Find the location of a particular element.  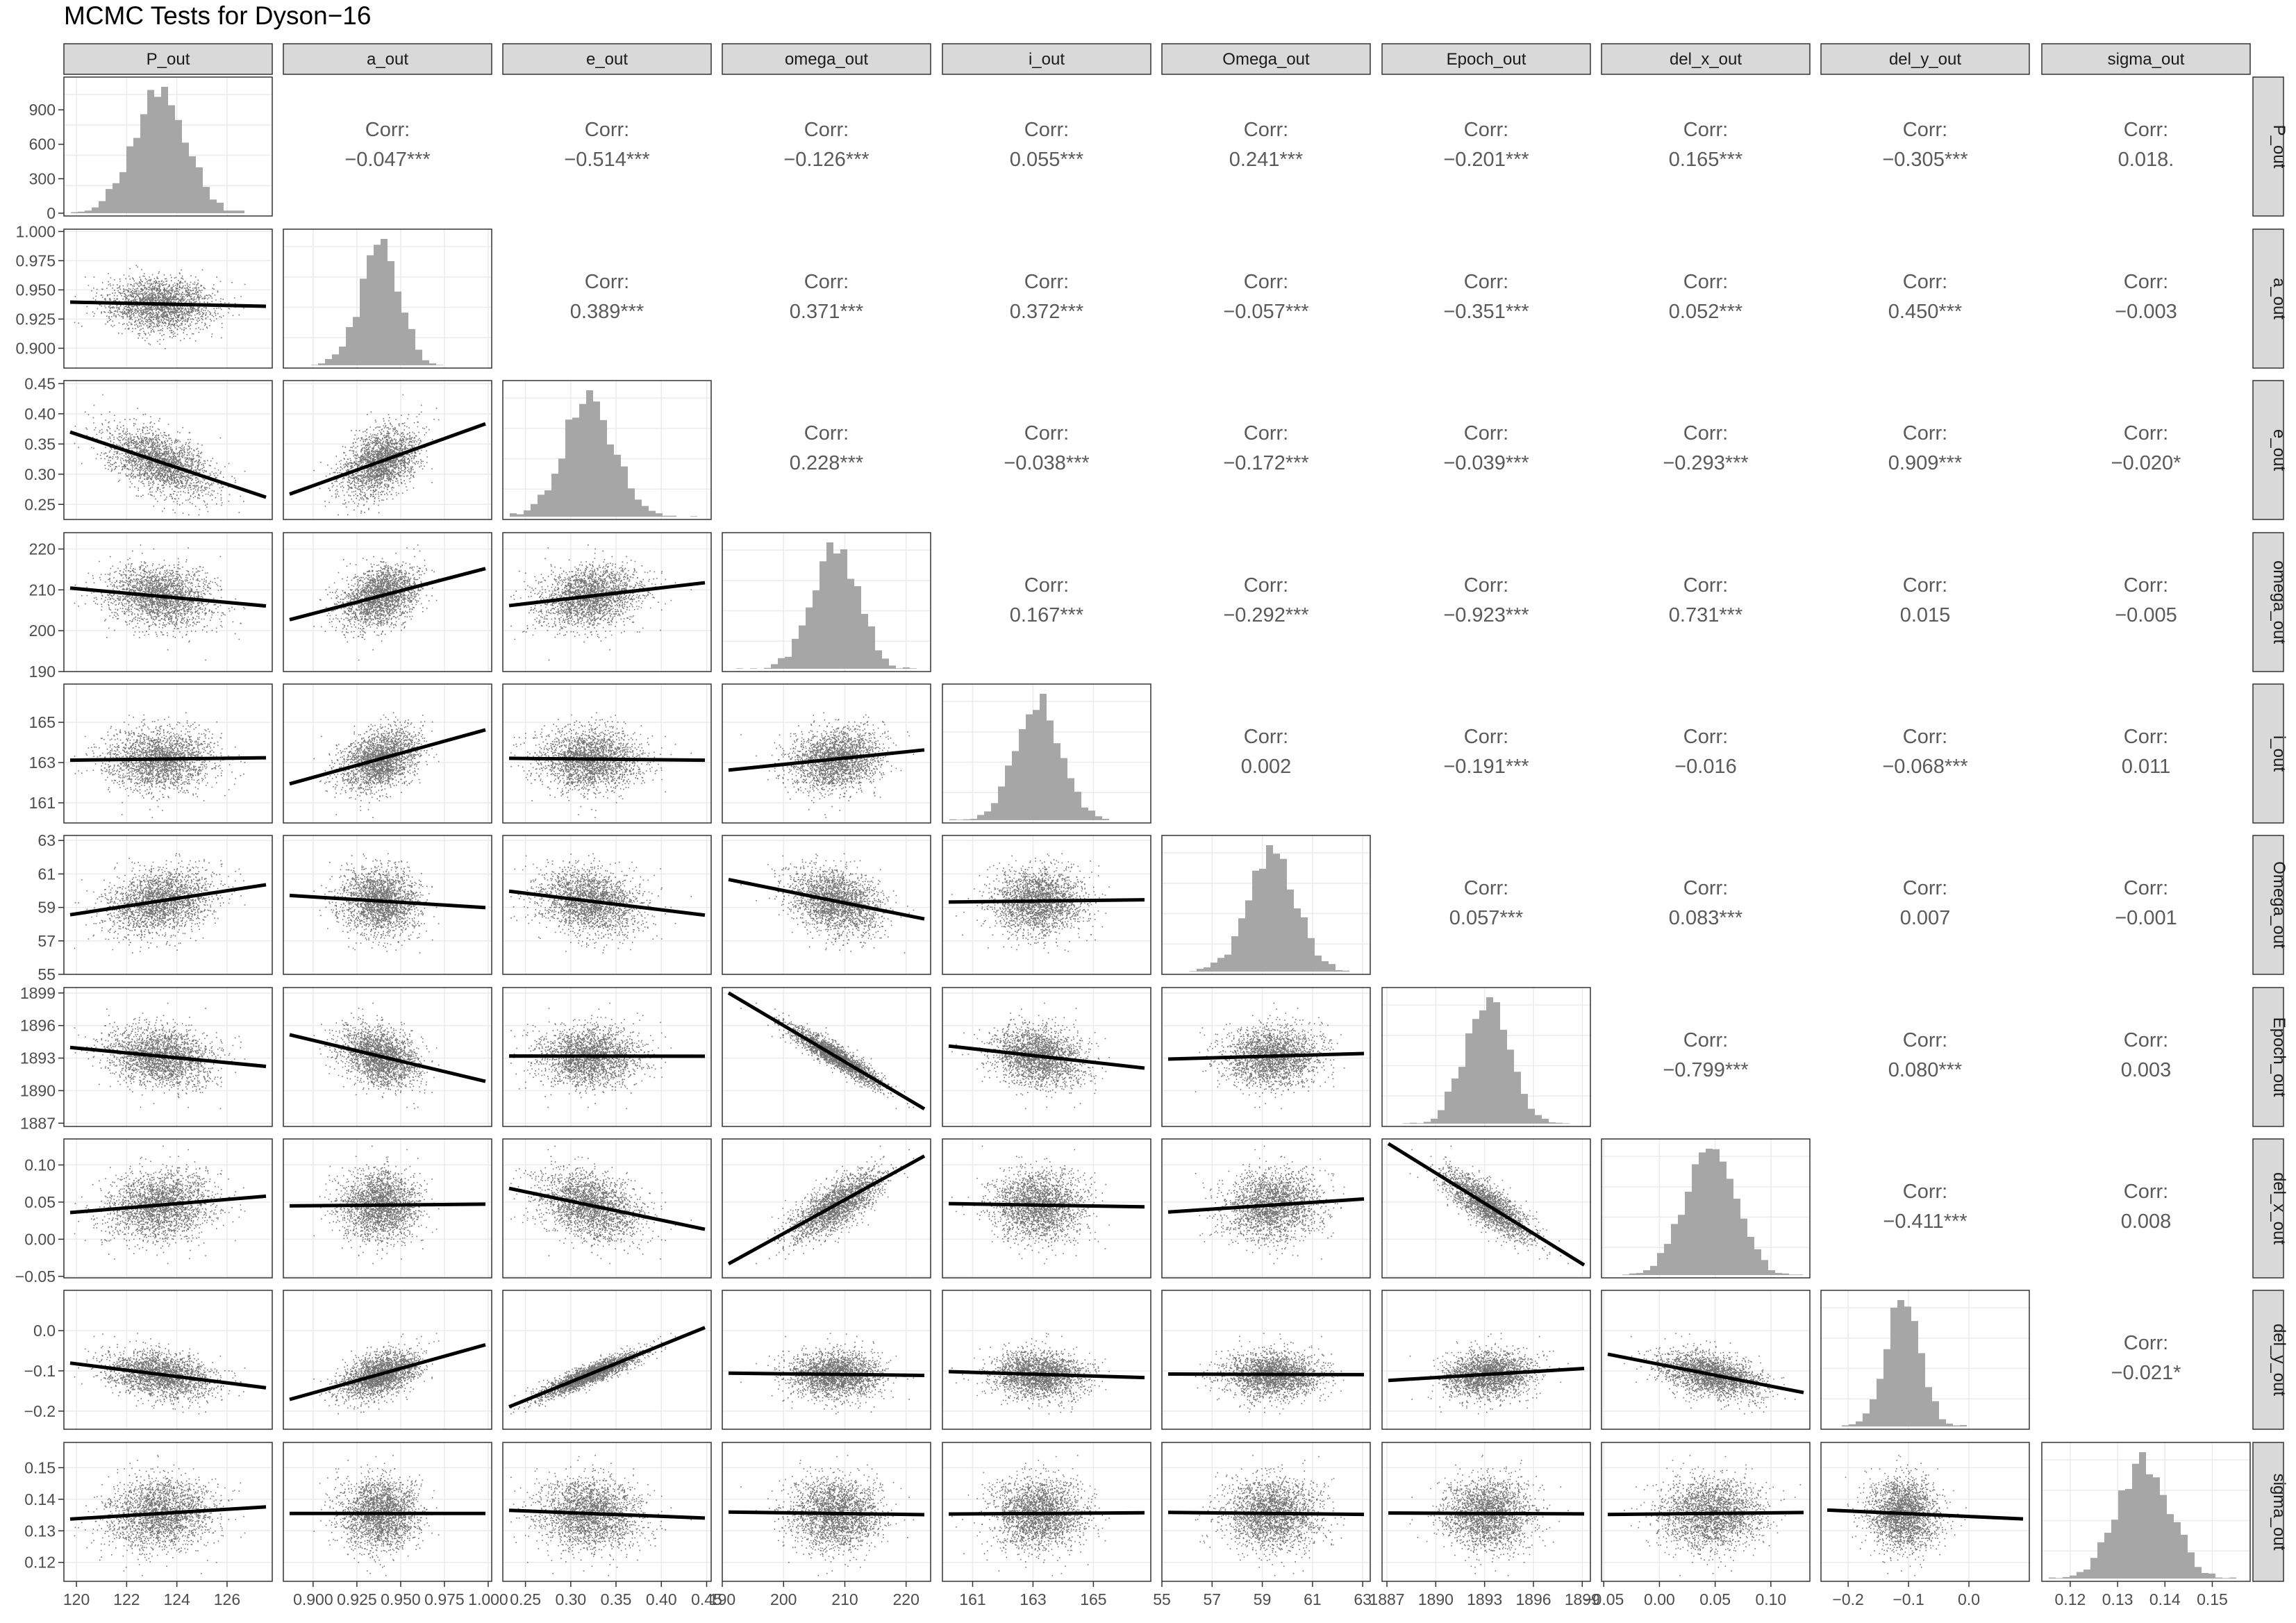

scatter-Omega_out-vs-i_out is located at coordinates (1046, 905).